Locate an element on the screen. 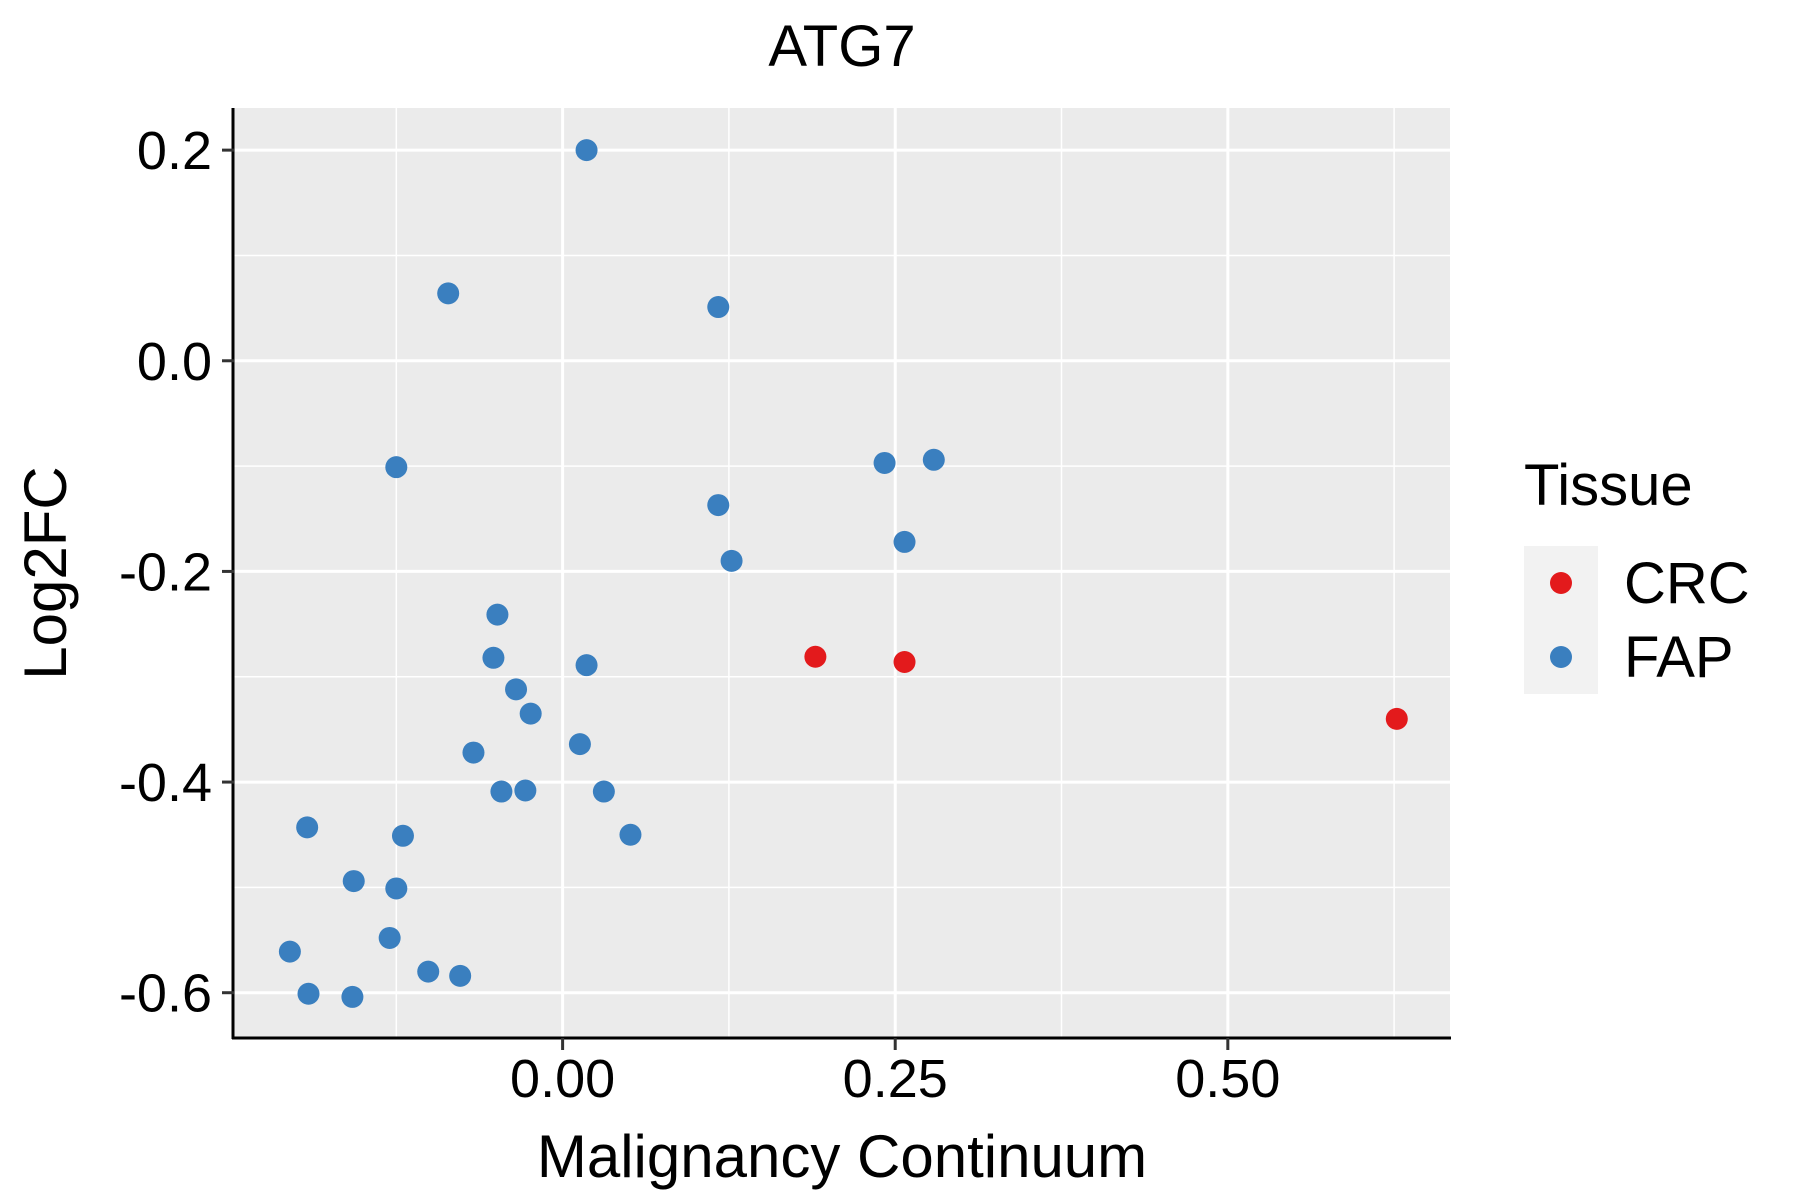 The image size is (1800, 1200). y-tick-label: -0.2 is located at coordinates (165, 572).